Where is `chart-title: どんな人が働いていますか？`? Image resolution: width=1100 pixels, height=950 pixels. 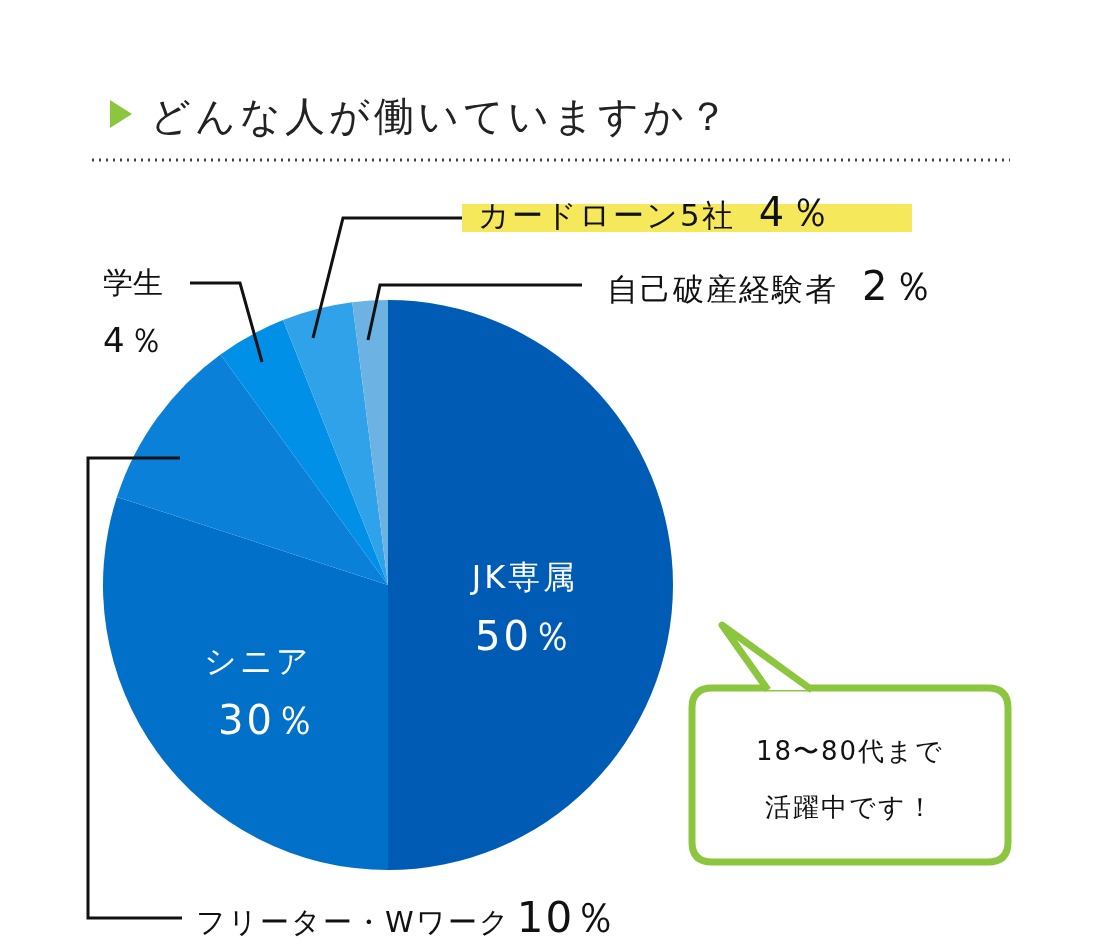 chart-title: どんな人が働いていますか？ is located at coordinates (441, 116).